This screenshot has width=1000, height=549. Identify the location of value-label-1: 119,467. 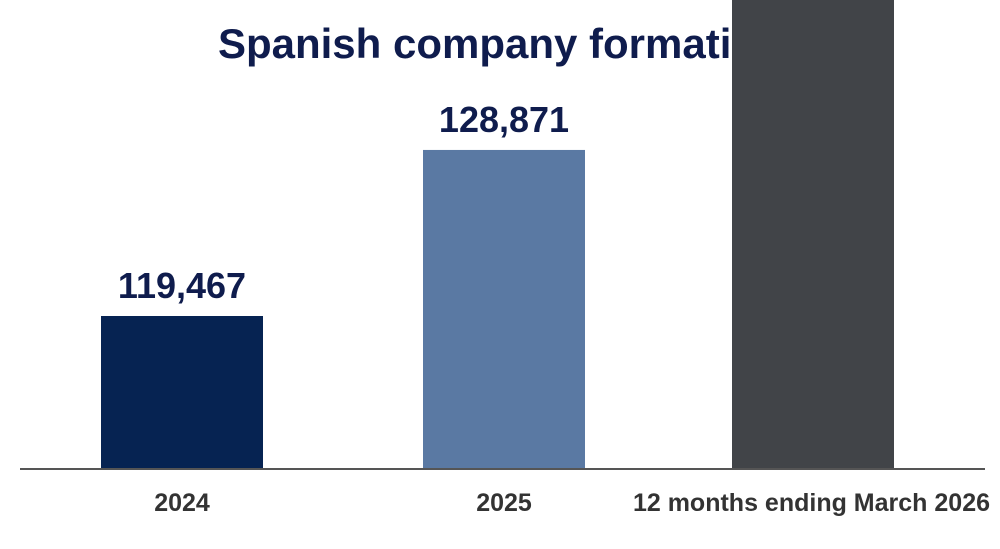
(182, 285).